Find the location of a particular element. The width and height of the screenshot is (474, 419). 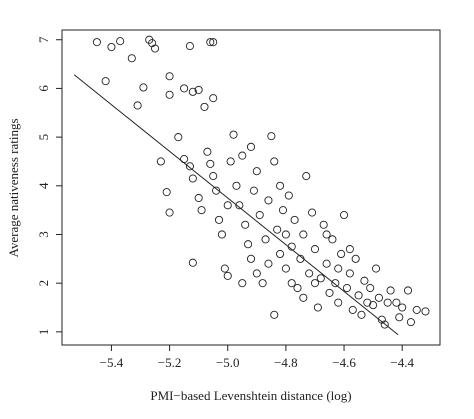

y-tick-label: 4 is located at coordinates (43, 185).